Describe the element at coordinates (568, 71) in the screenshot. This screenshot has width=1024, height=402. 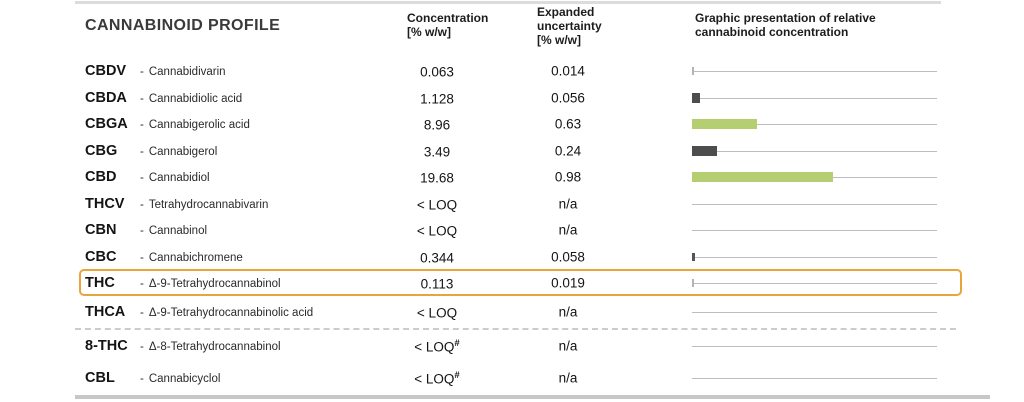
I see `uncertainty-value: 0.014` at that location.